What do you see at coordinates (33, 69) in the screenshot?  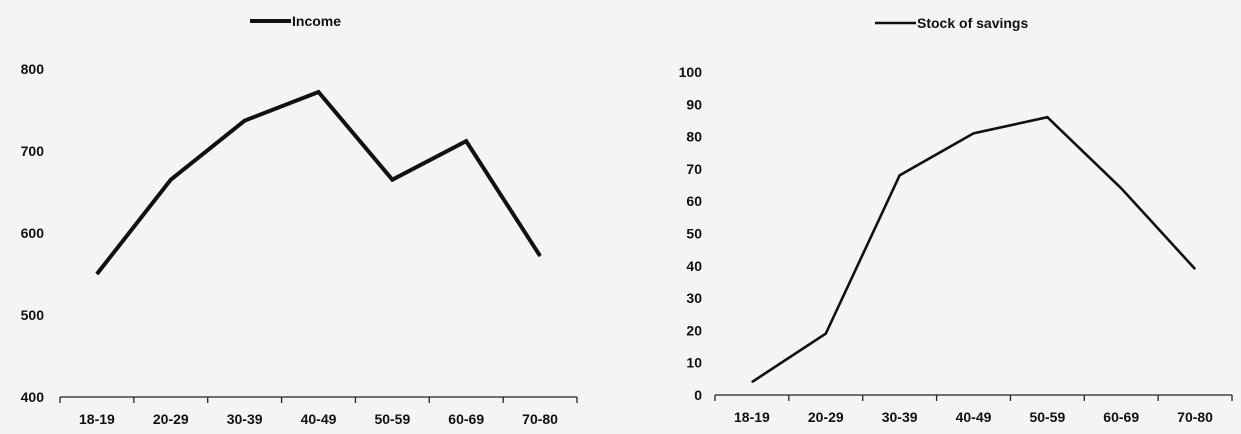 I see `y-tick-label: 800` at bounding box center [33, 69].